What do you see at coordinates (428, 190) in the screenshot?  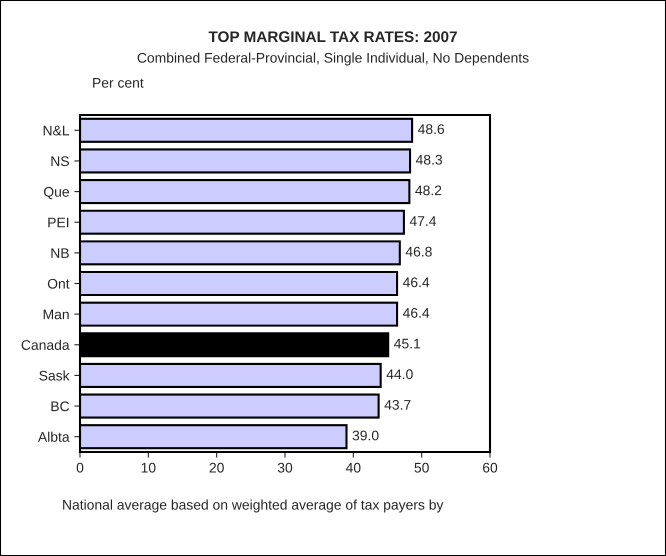 I see `data-label: 48.2` at bounding box center [428, 190].